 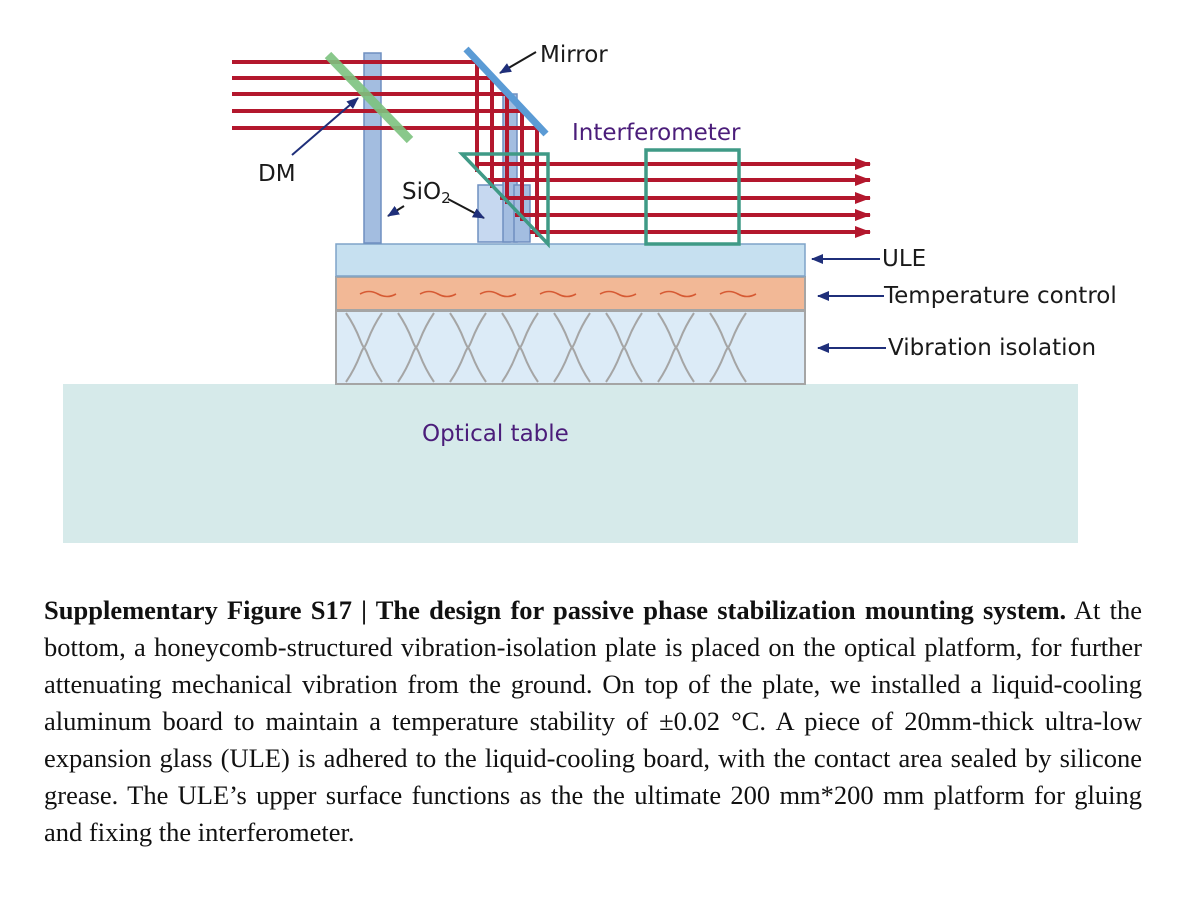 What do you see at coordinates (466, 208) in the screenshot?
I see `sio2-pointer-arrow-right` at bounding box center [466, 208].